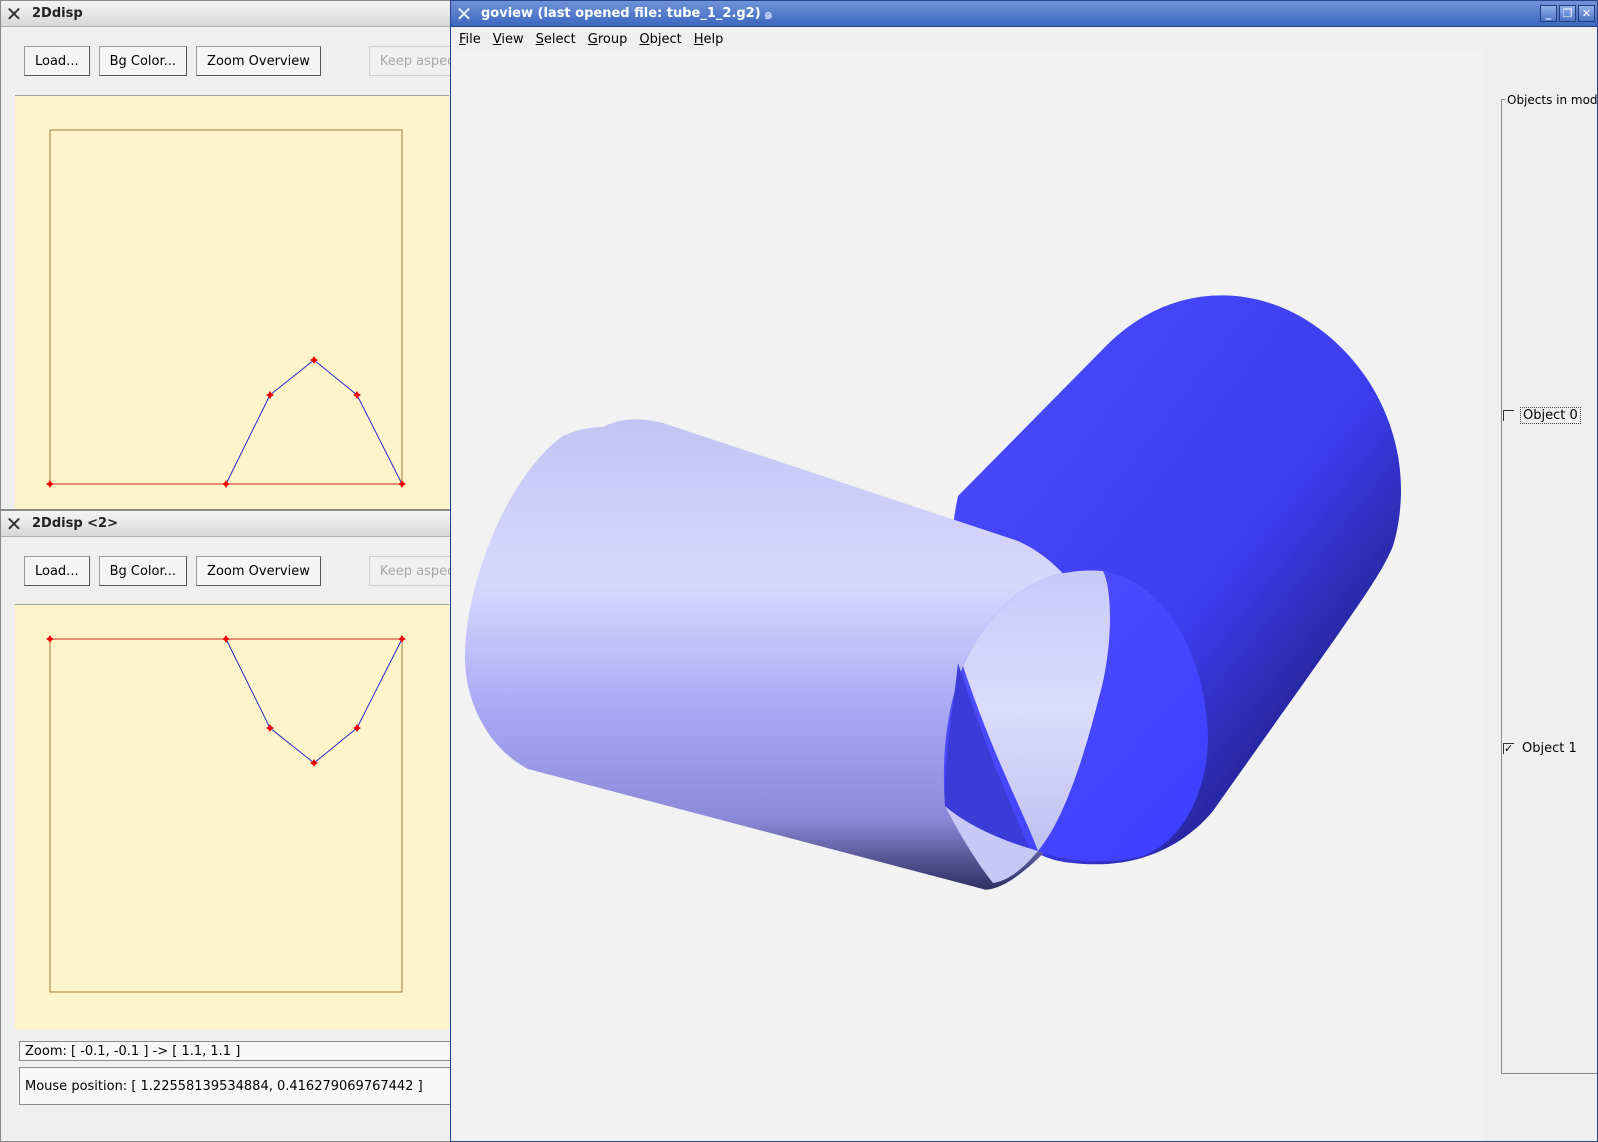 The image size is (1598, 1142). Describe the element at coordinates (1551, 100) in the screenshot. I see `objects-group-label: Objects in mode` at that location.